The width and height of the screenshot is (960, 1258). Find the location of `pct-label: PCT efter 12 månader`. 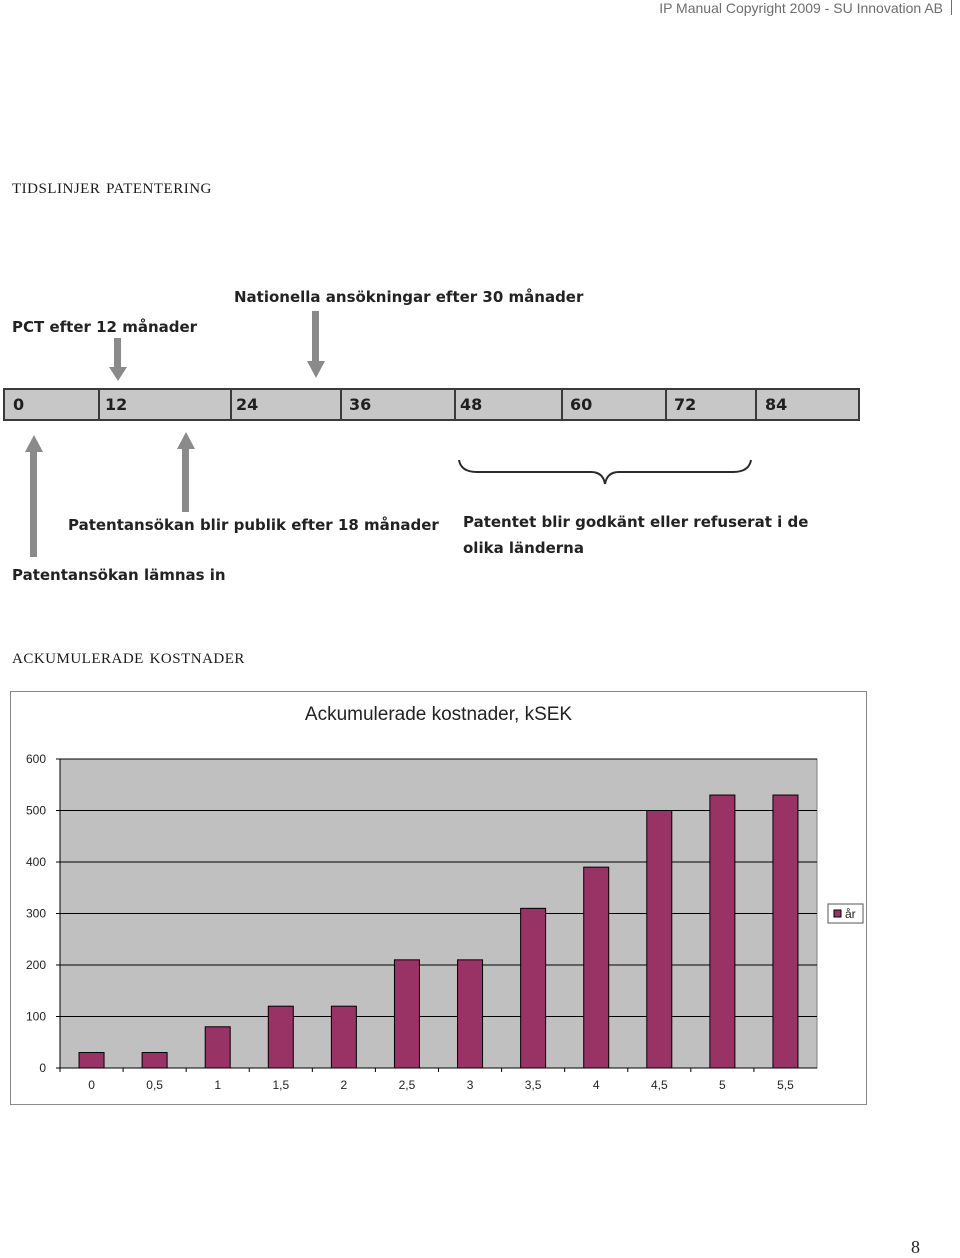

pct-label: PCT efter 12 månader is located at coordinates (105, 327).